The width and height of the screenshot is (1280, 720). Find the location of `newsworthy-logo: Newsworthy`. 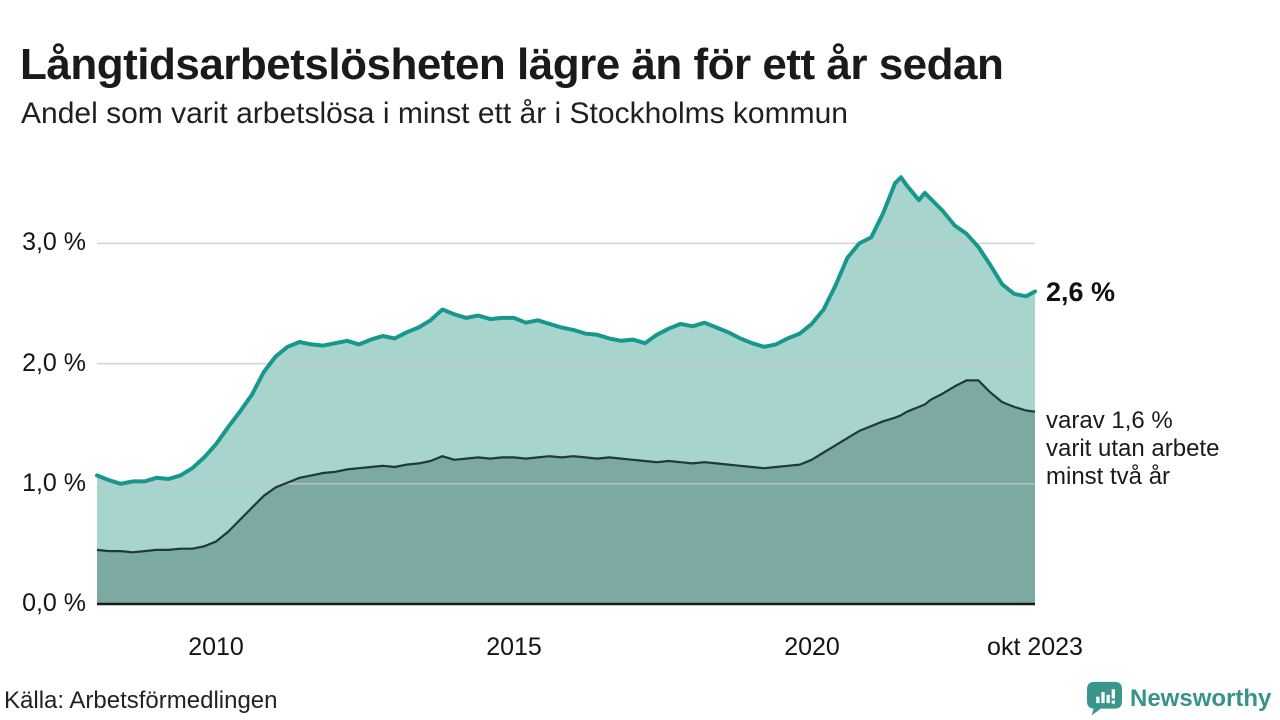

newsworthy-logo: Newsworthy is located at coordinates (1178, 698).